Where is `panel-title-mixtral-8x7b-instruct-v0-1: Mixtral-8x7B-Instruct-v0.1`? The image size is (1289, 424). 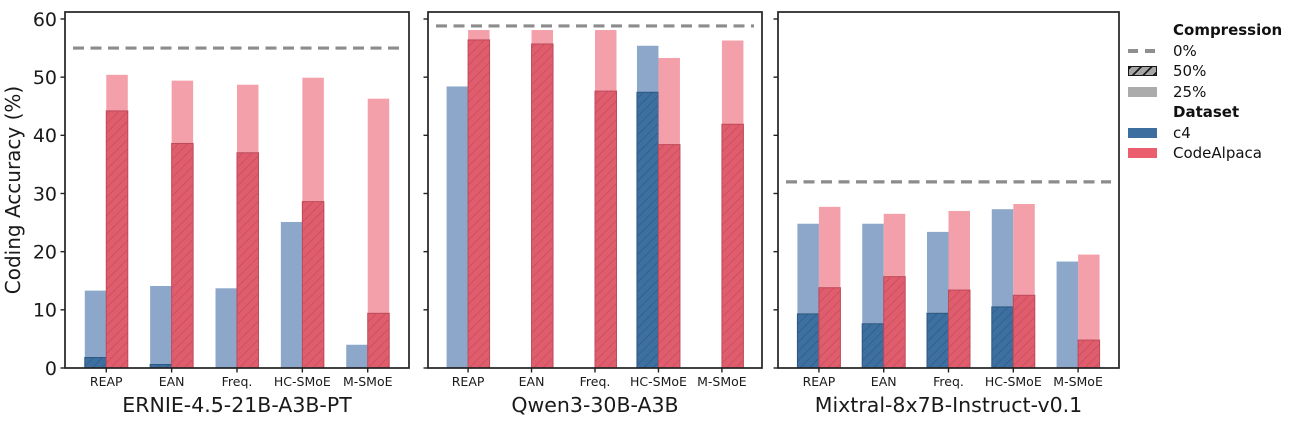
panel-title-mixtral-8x7b-instruct-v0-1: Mixtral-8x7B-Instruct-v0.1 is located at coordinates (948, 405).